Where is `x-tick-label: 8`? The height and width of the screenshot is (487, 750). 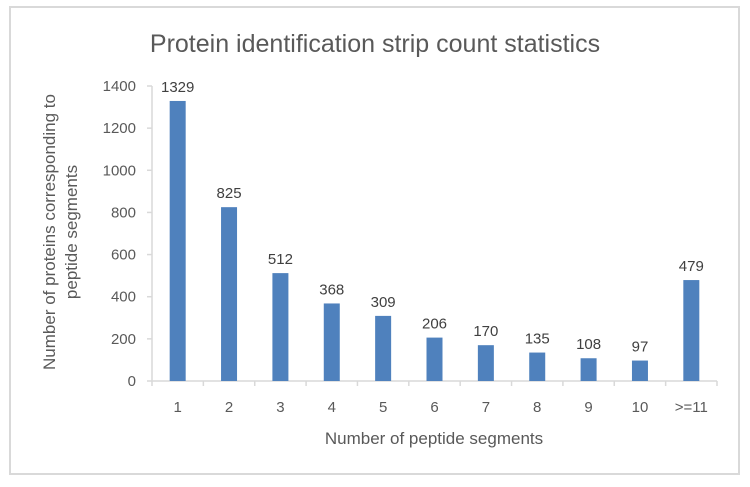 x-tick-label: 8 is located at coordinates (537, 407).